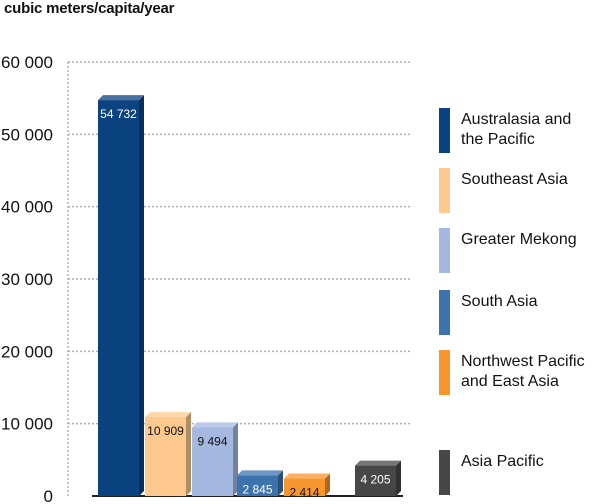 The width and height of the screenshot is (600, 504). I want to click on y-tick-label: 0, so click(48, 495).